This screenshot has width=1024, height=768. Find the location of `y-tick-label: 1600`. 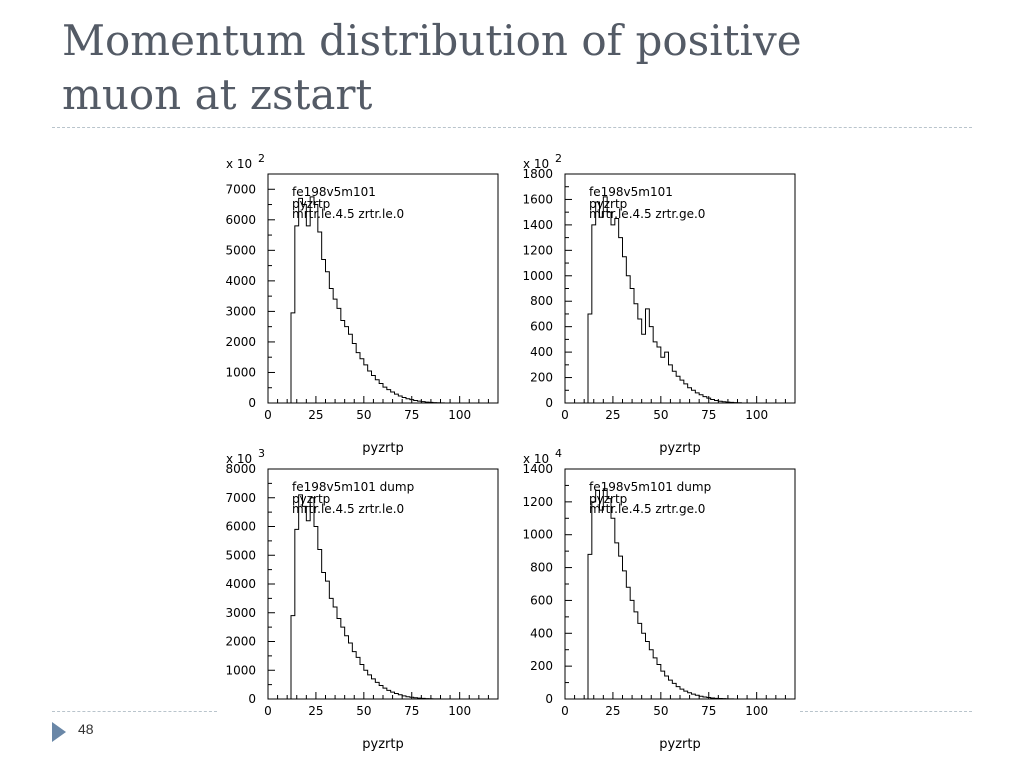

y-tick-label: 1600 is located at coordinates (537, 199).